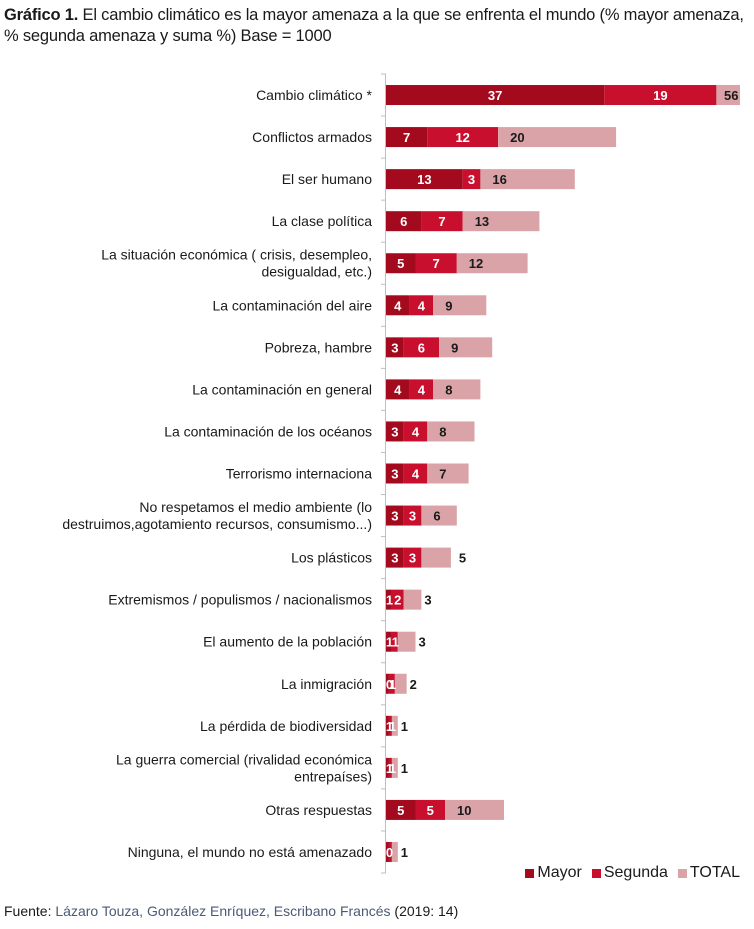  What do you see at coordinates (327, 179) in the screenshot?
I see `category-label: El ser humano` at bounding box center [327, 179].